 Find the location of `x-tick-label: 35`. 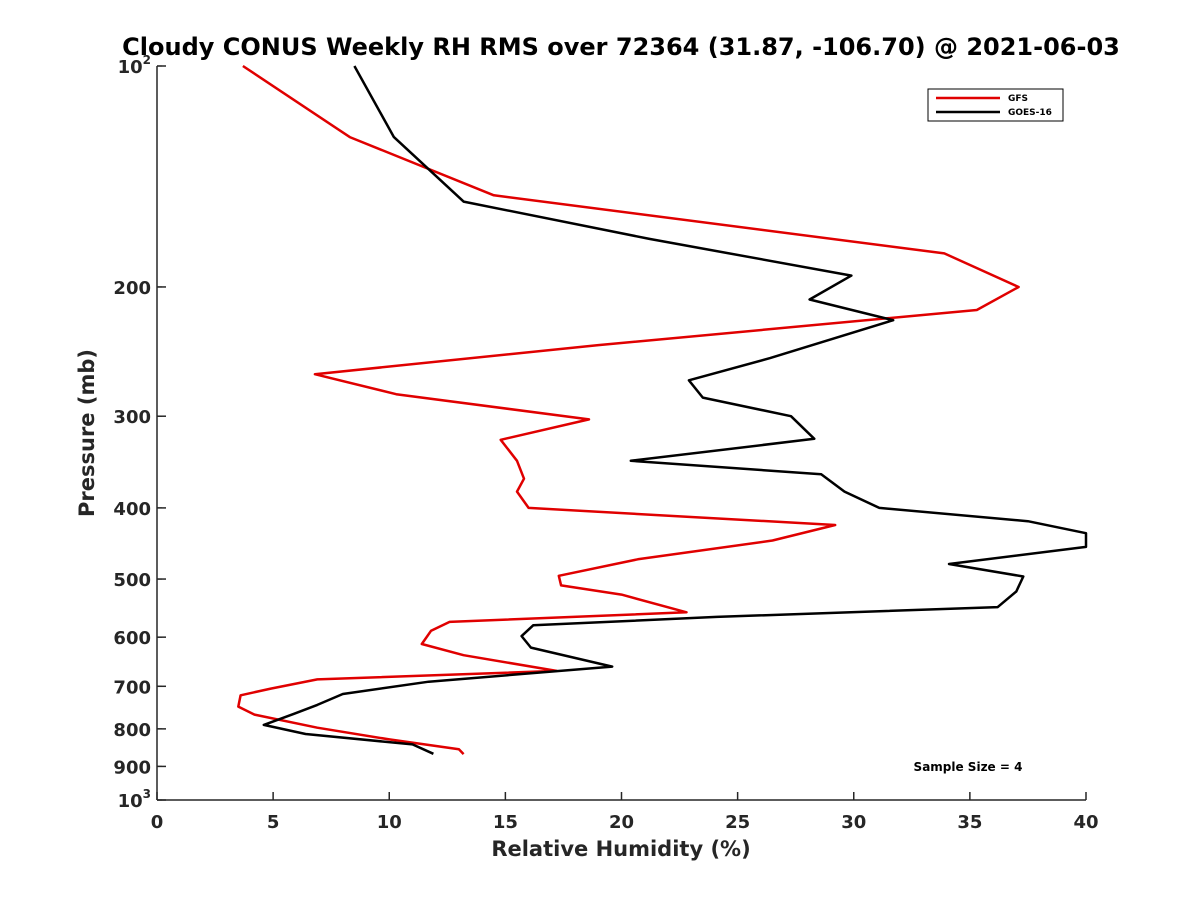

x-tick-label: 35 is located at coordinates (969, 822).